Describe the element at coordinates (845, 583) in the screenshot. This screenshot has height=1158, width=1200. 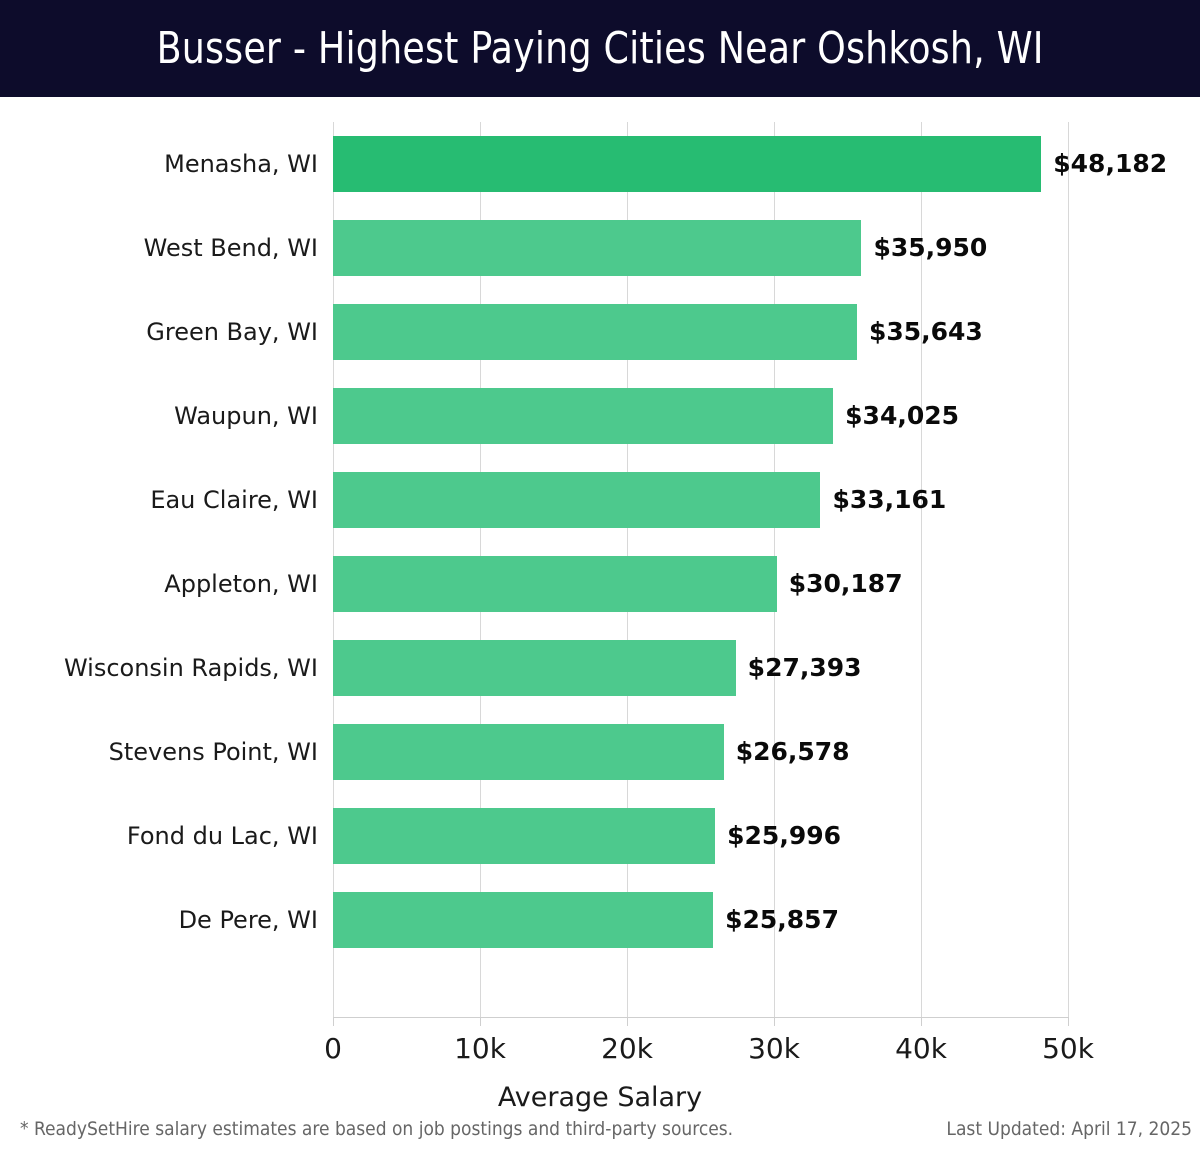
I see `bar-value-label: $30,187` at that location.